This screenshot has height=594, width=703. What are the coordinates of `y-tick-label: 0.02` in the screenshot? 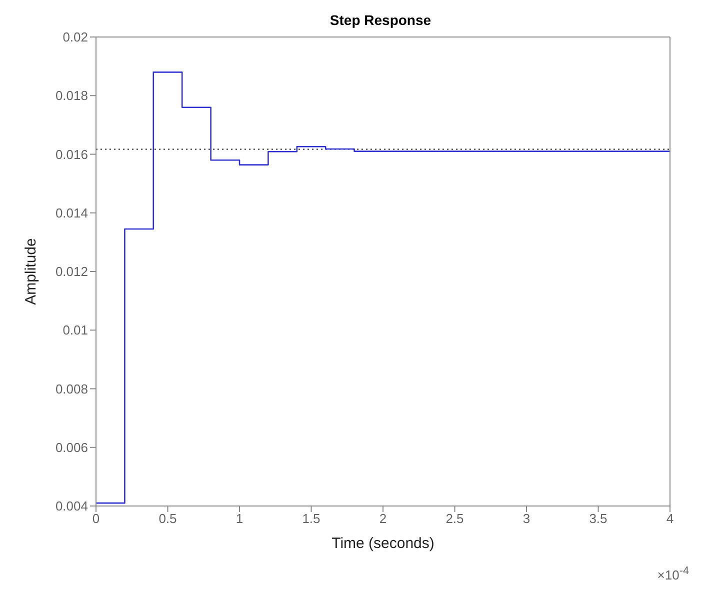 It's located at (75, 37).